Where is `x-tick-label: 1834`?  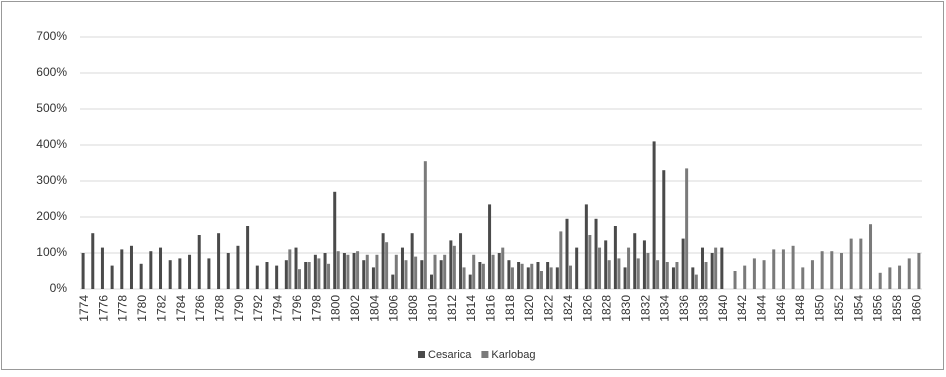
x-tick-label: 1834 is located at coordinates (665, 308).